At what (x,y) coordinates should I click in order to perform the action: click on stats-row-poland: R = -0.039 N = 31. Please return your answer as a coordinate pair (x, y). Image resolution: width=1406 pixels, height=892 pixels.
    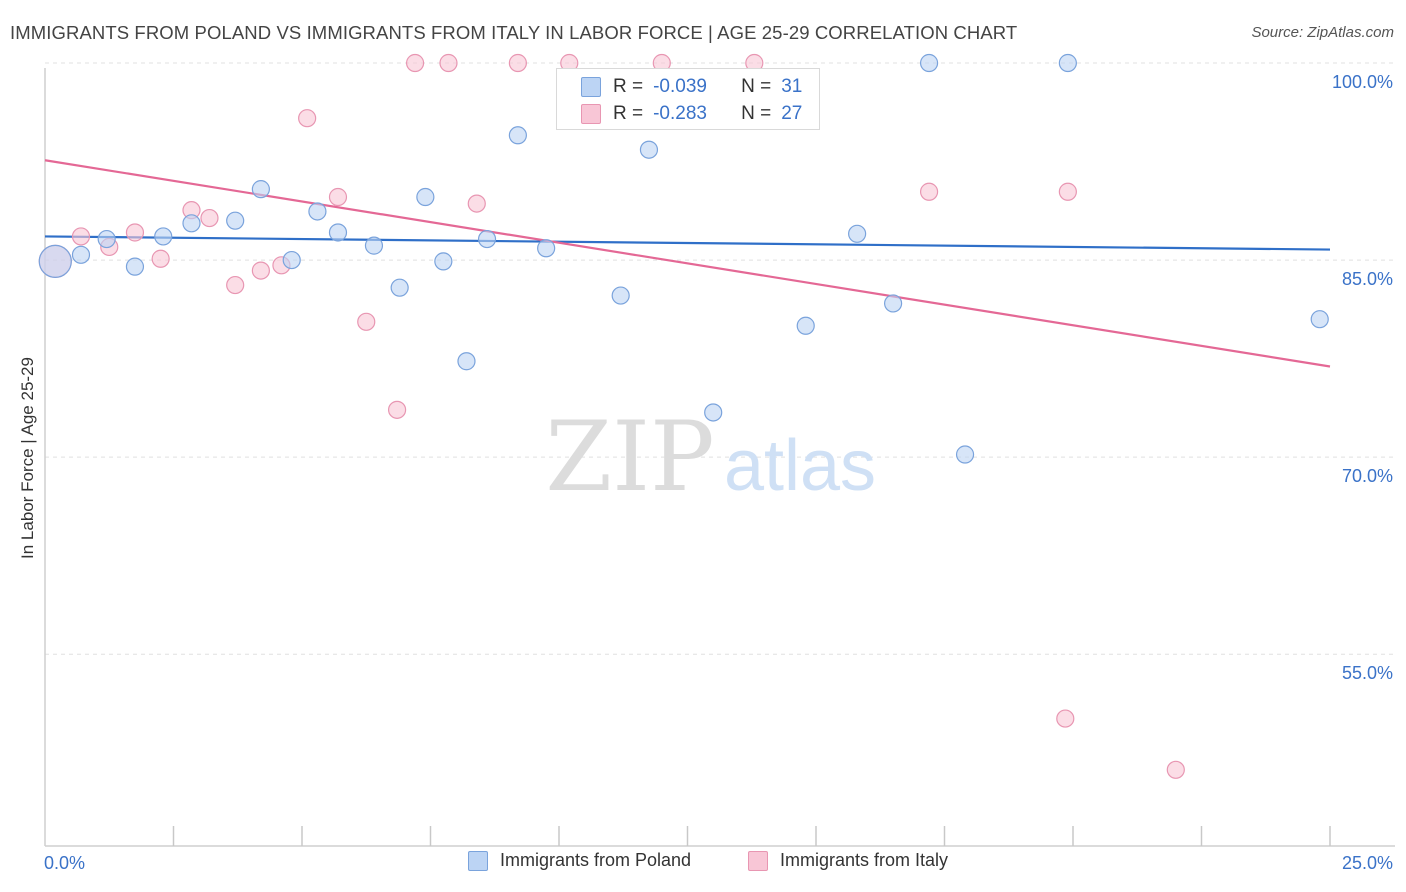
    Looking at the image, I should click on (691, 87).